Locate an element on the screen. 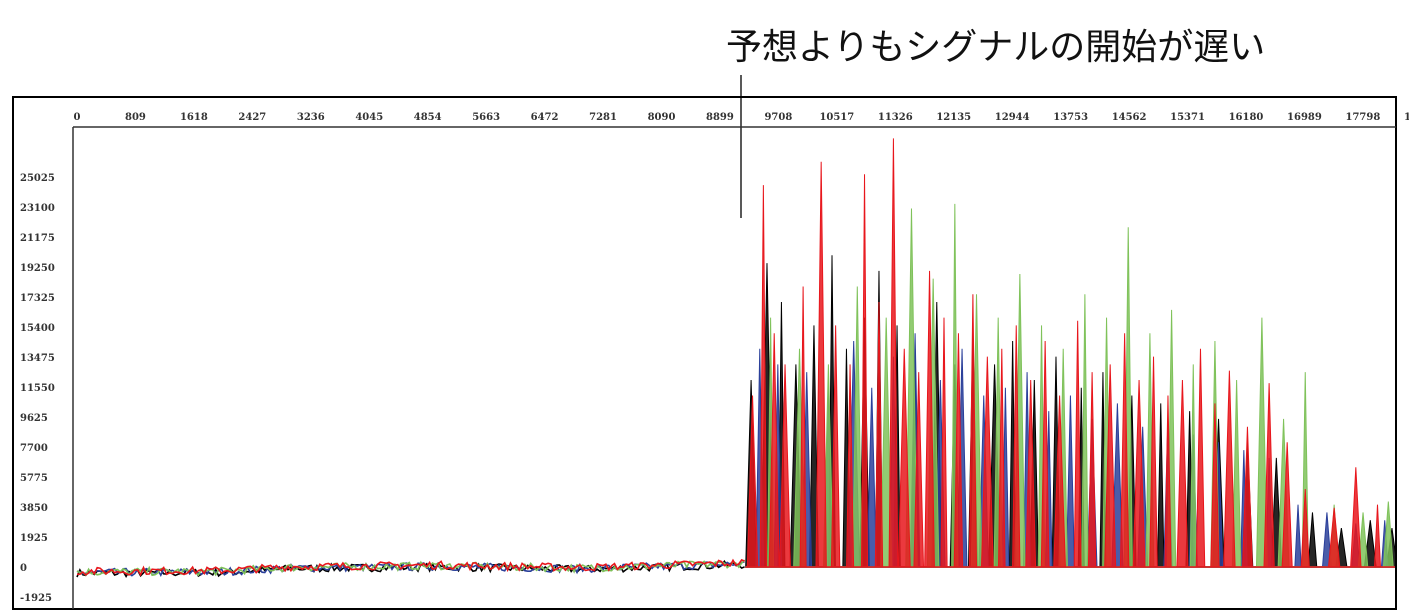 This screenshot has width=1409, height=614. y-tick-label: 15400 is located at coordinates (37, 328).